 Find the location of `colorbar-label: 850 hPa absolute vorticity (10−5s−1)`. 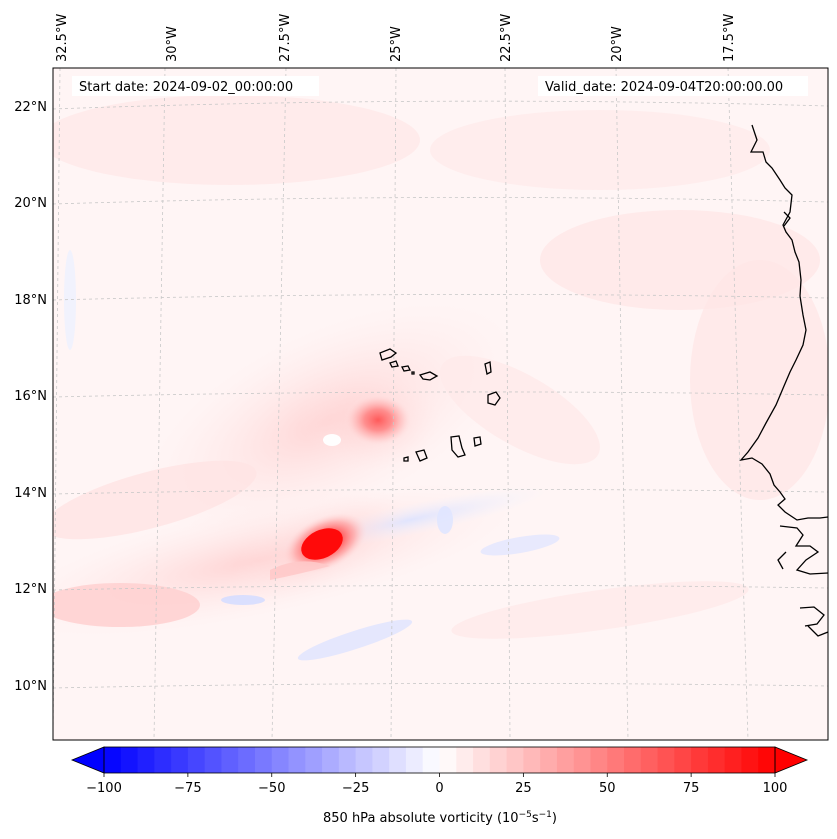

colorbar-label: 850 hPa absolute vorticity (10−5s−1) is located at coordinates (440, 818).